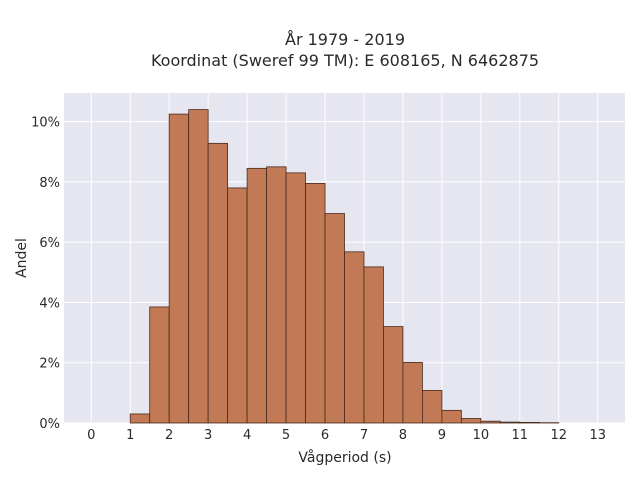 The width and height of the screenshot is (640, 480). Describe the element at coordinates (558, 435) in the screenshot. I see `x-tick-label: 12` at that location.